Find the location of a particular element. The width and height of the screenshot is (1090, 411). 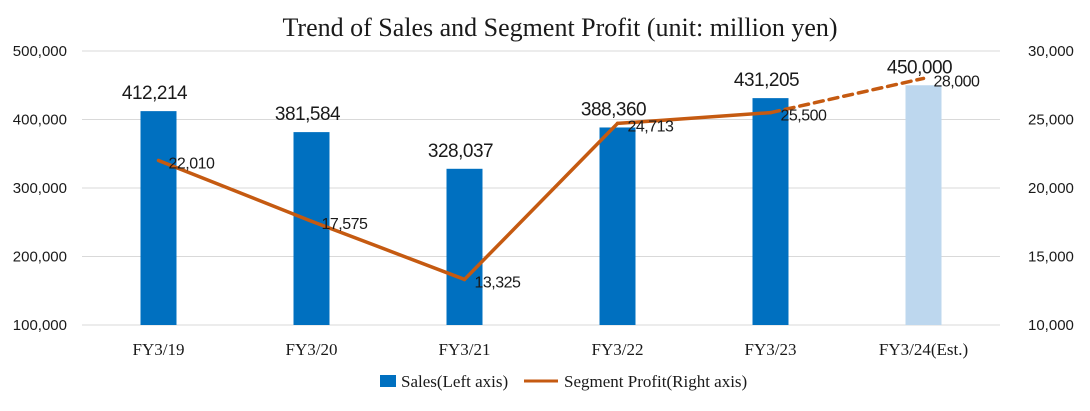

legend-label-profit: Segment Profit(Right axis) is located at coordinates (655, 381).